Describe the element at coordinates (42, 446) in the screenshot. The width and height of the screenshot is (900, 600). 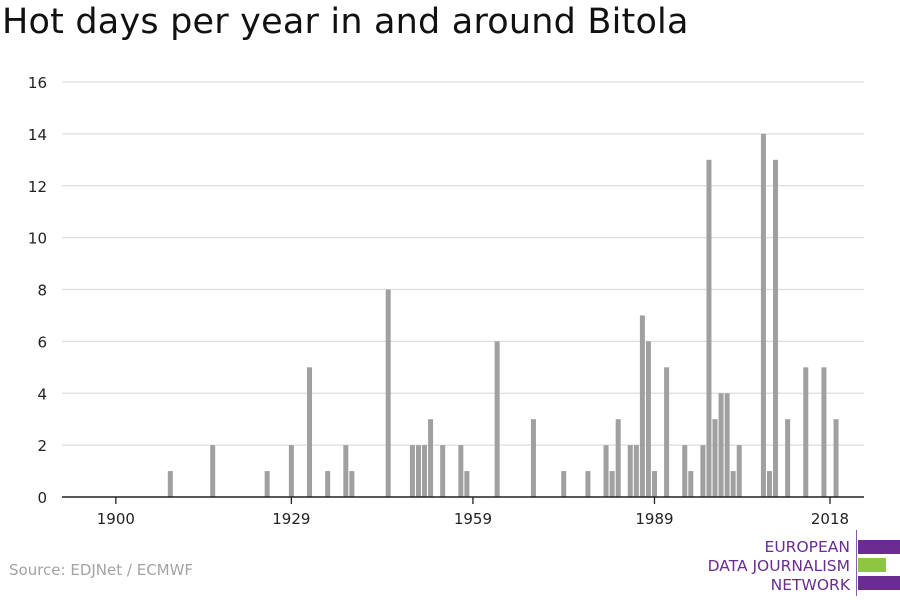
I see `y-tick-label-2: 2` at that location.